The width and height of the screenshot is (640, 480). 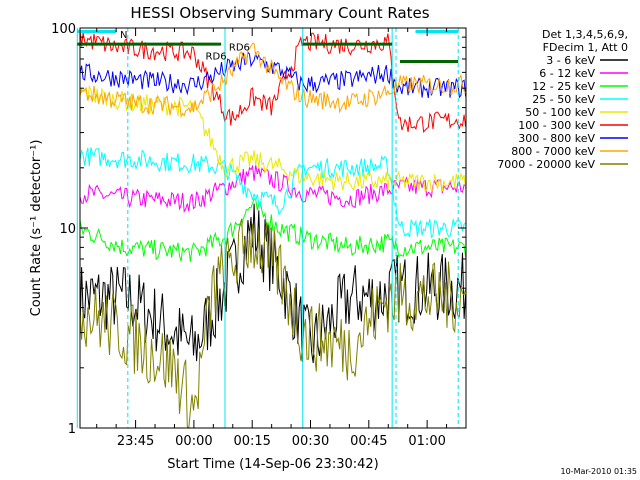 I want to click on legend-label: 100 - 300 keV, so click(x=556, y=125).